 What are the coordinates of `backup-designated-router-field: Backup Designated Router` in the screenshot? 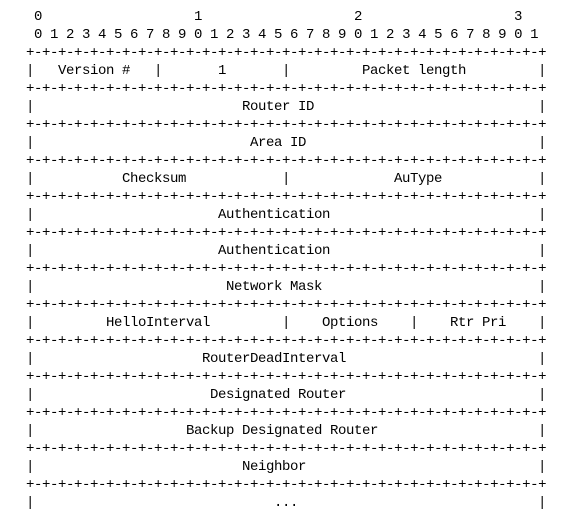 It's located at (282, 431).